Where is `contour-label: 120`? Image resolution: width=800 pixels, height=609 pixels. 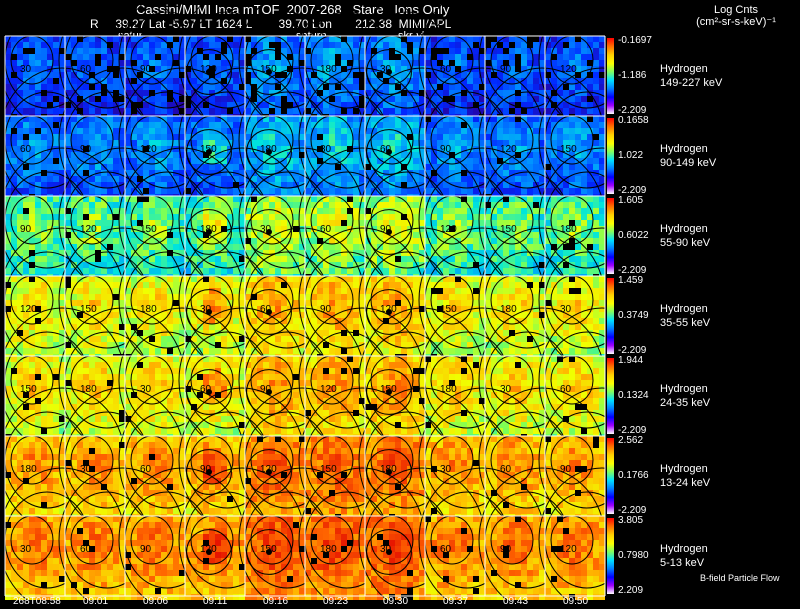
contour-label: 120 is located at coordinates (88, 229).